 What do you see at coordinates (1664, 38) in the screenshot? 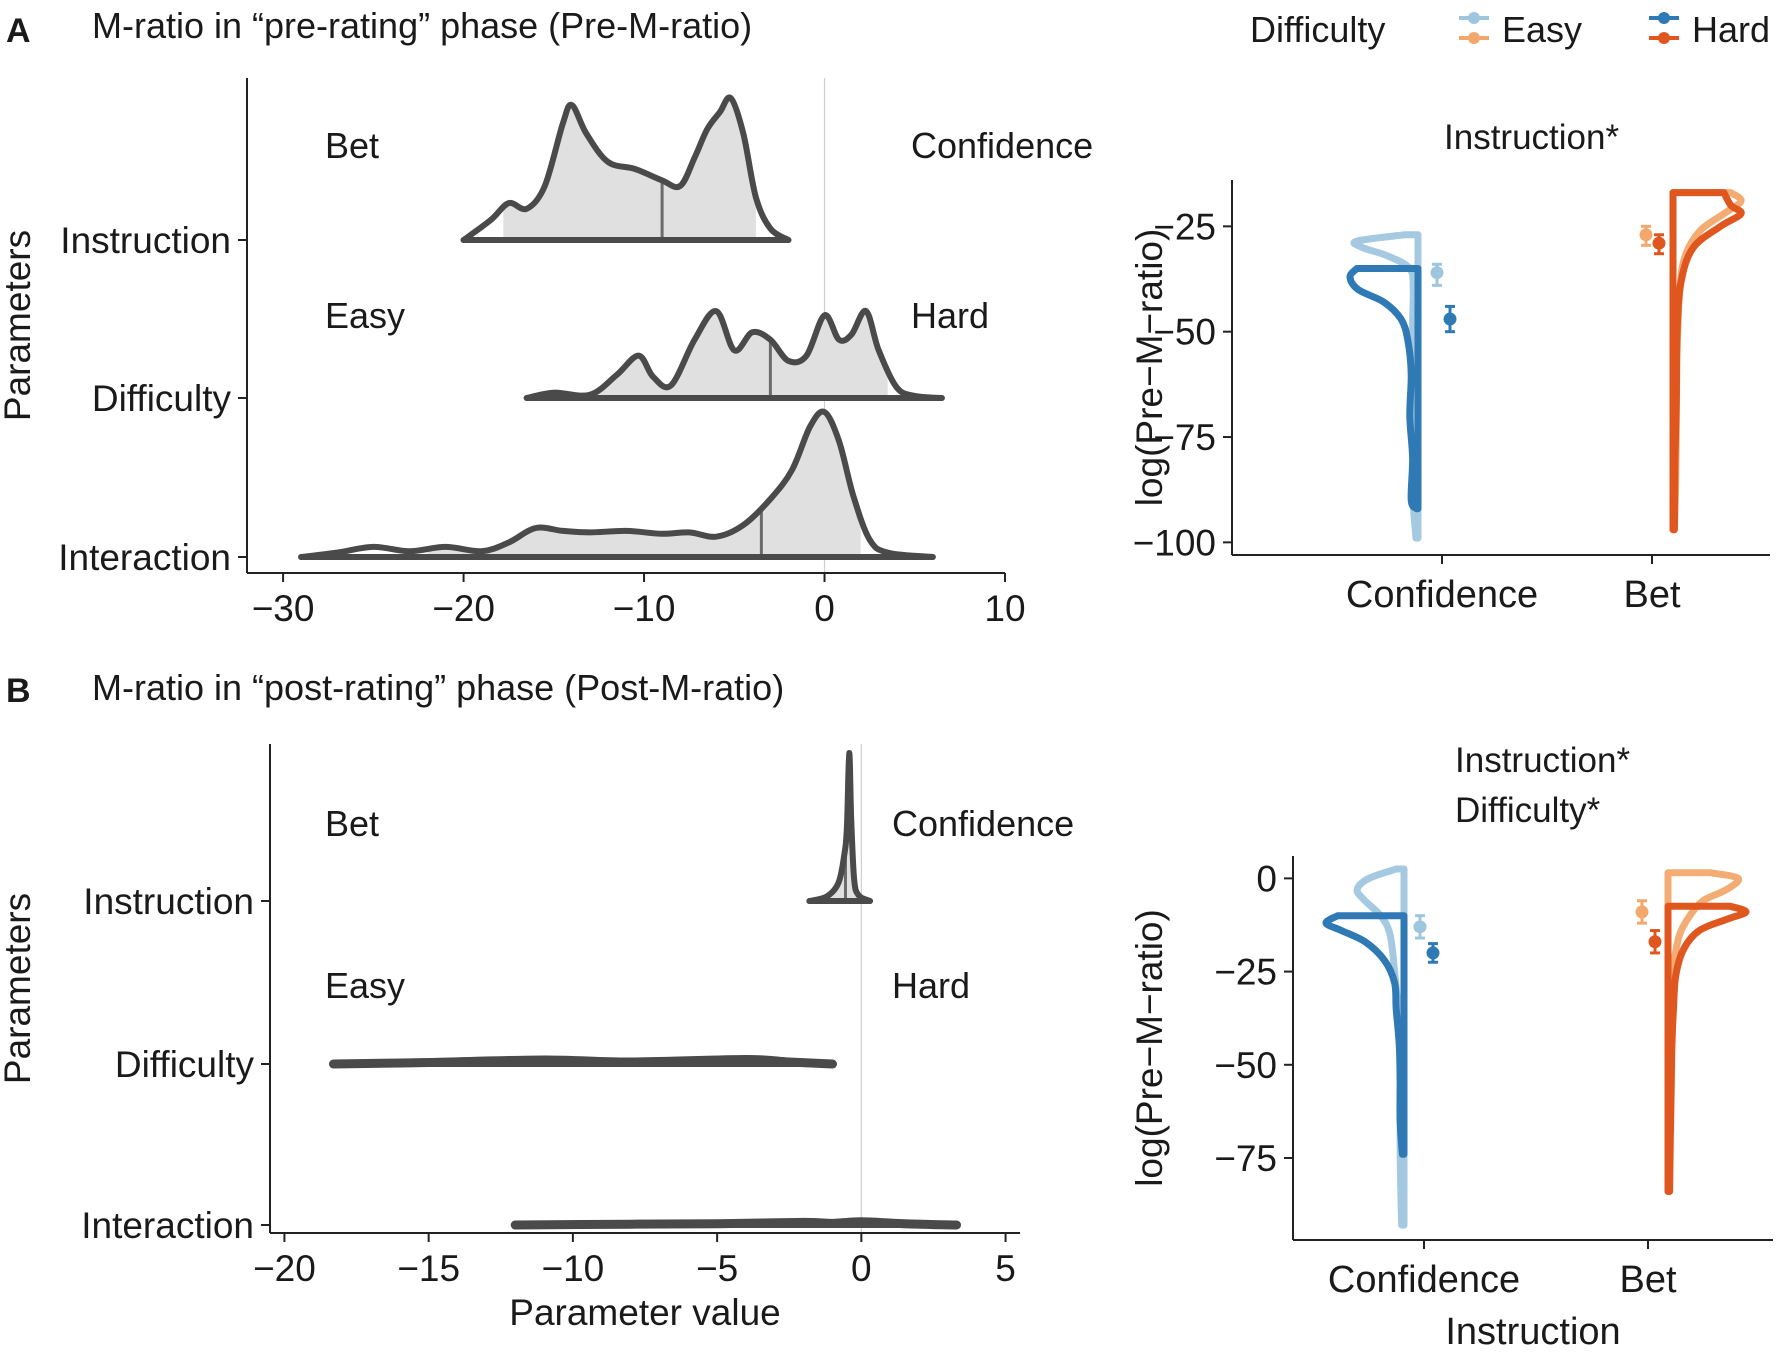
I see `legend-key-hard-bet-dot` at bounding box center [1664, 38].